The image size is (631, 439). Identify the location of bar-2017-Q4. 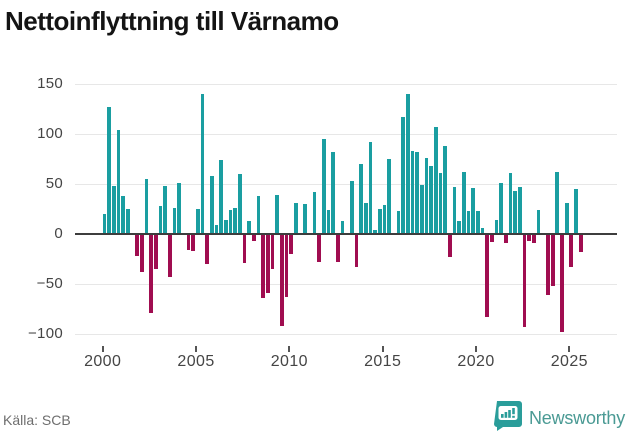
(436, 180).